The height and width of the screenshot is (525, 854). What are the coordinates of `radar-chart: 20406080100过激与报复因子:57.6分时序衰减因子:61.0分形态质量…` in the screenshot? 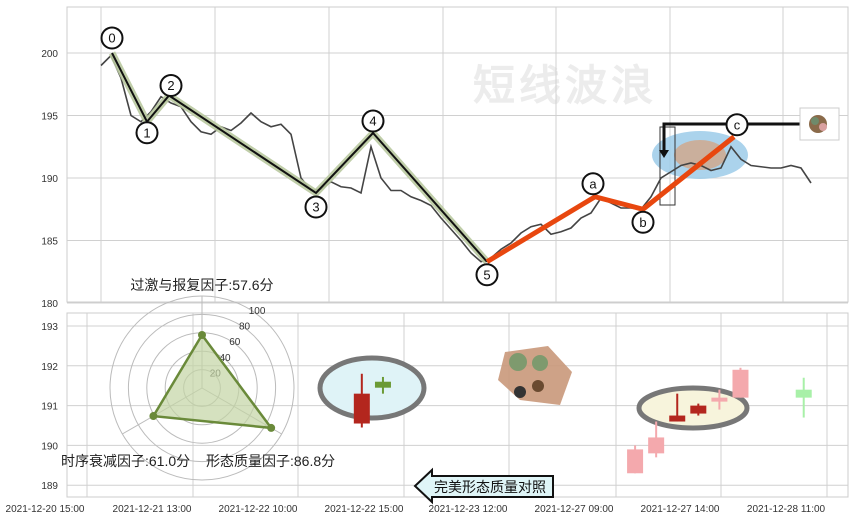 It's located at (198, 379).